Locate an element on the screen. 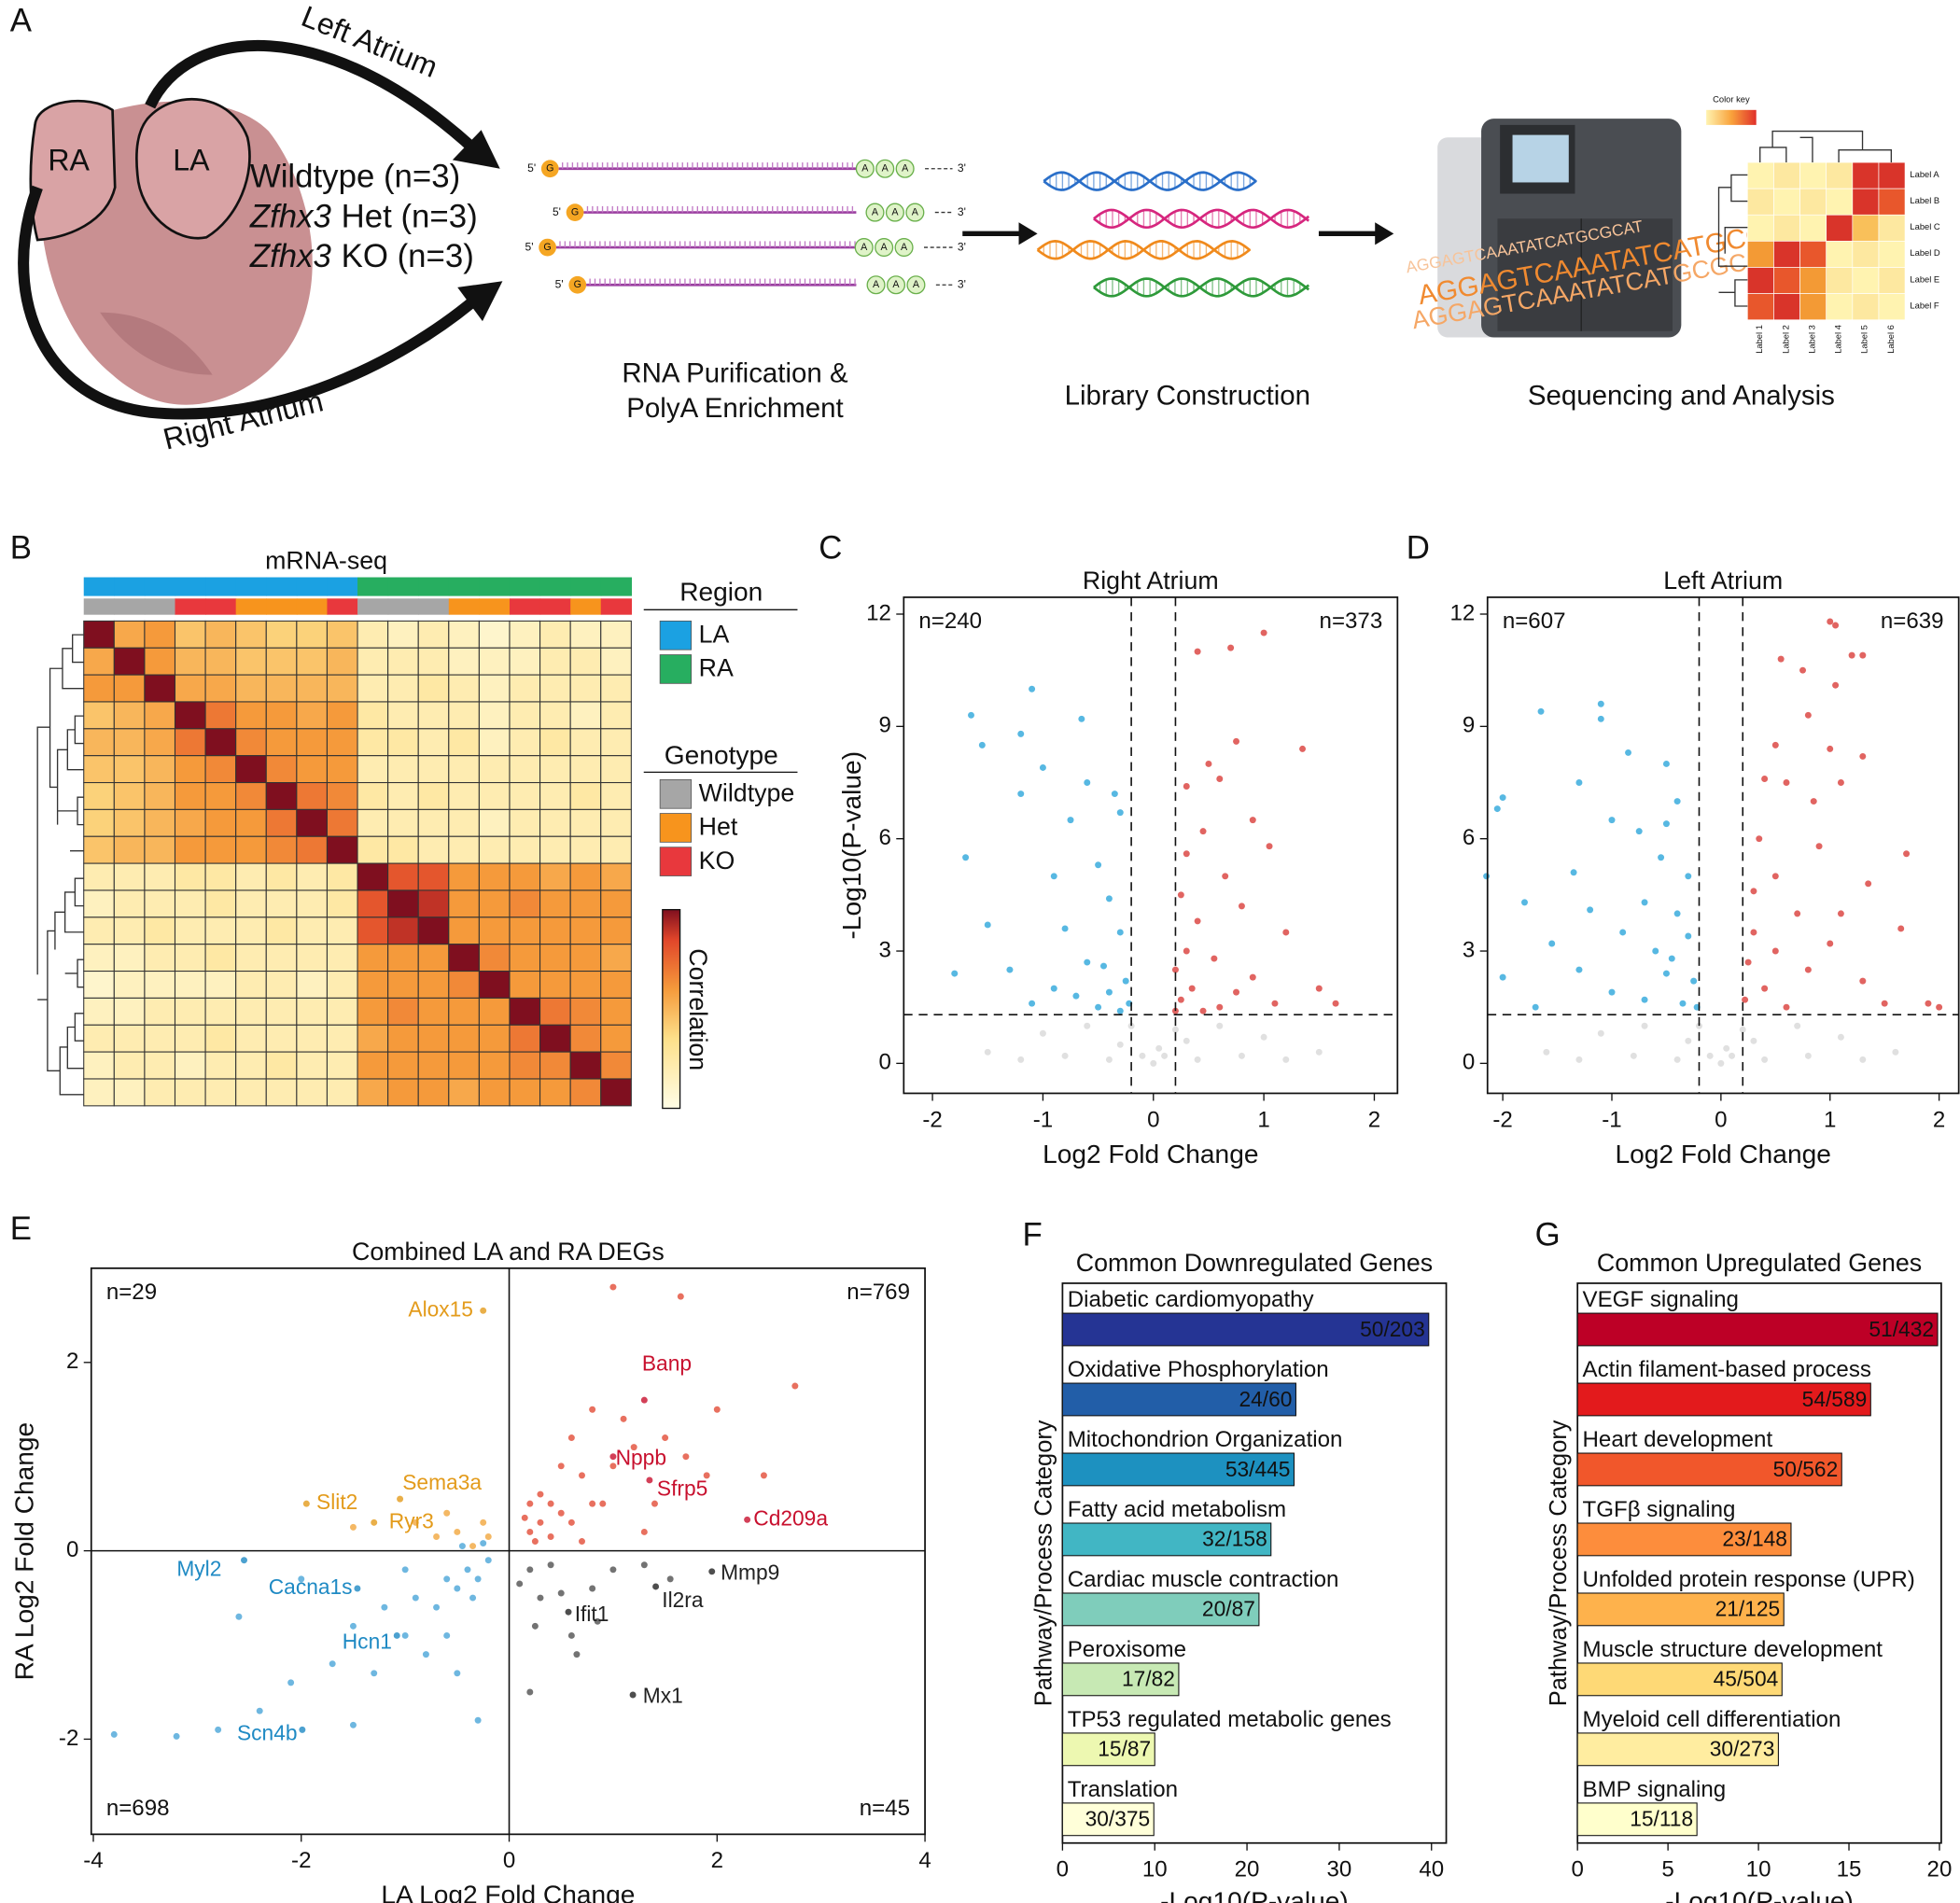  genotype-bar is located at coordinates (190, 606).